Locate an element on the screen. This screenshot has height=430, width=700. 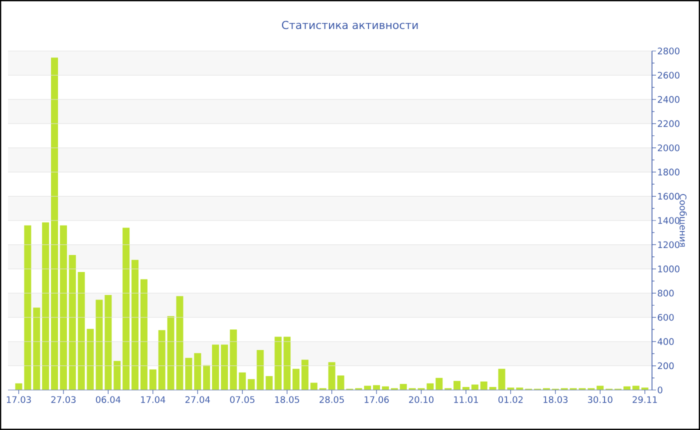
y-axis-title: Сообщения is located at coordinates (682, 220).